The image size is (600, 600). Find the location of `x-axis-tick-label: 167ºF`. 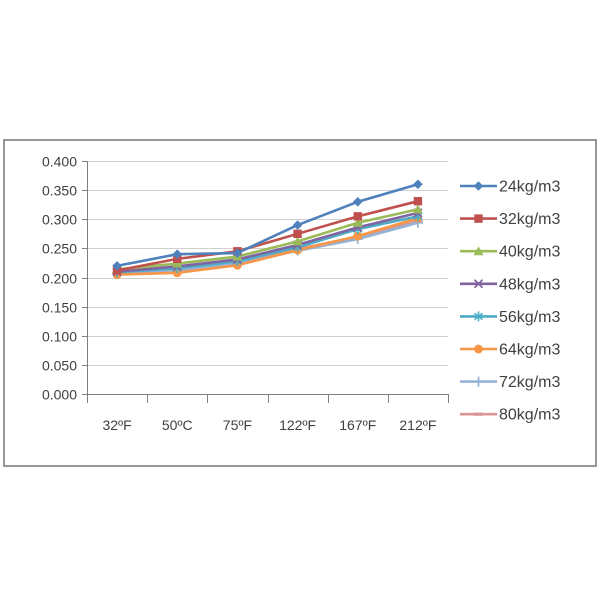

x-axis-tick-label: 167ºF is located at coordinates (357, 425).